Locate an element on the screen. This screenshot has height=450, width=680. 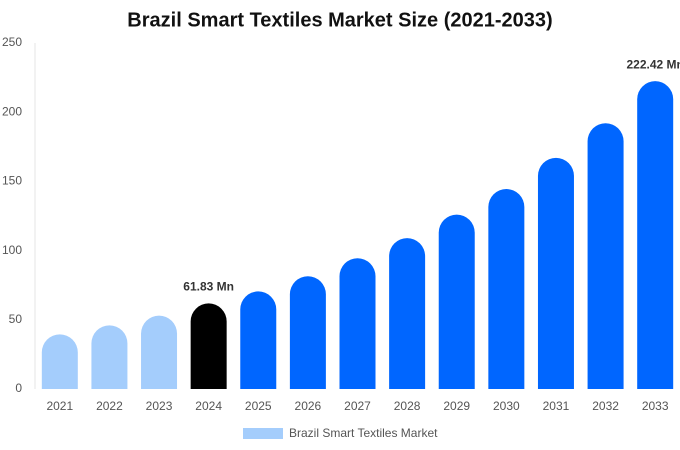
x-tick-label: 2033 is located at coordinates (655, 406).